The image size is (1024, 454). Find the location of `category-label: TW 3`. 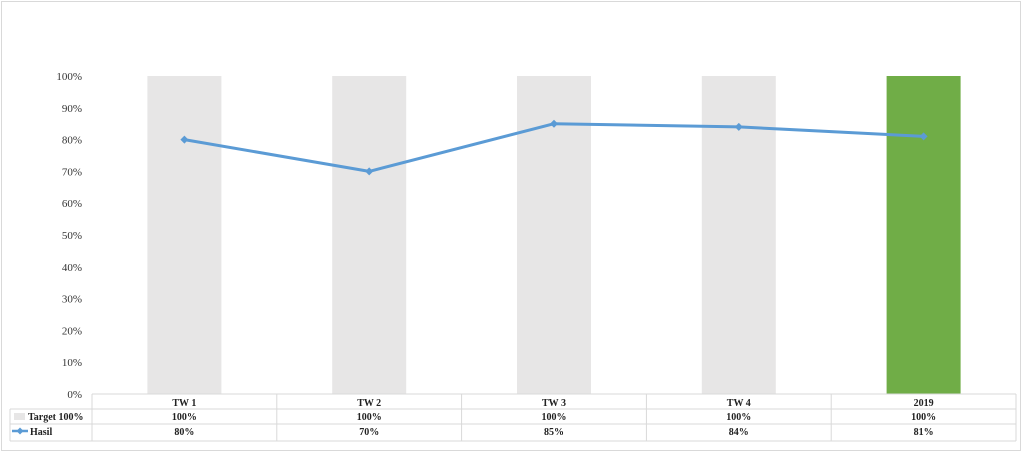

category-label: TW 3 is located at coordinates (554, 403).